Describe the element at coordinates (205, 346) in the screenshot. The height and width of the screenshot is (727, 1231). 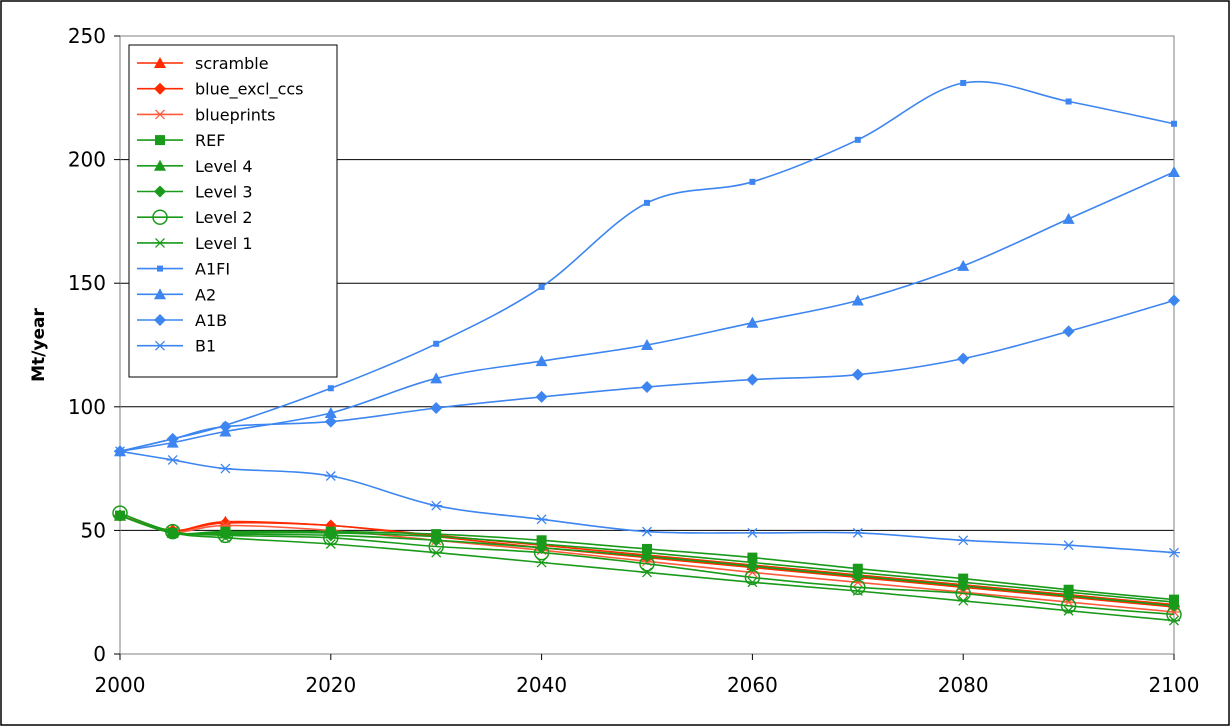
I see `legend-label: B1` at that location.